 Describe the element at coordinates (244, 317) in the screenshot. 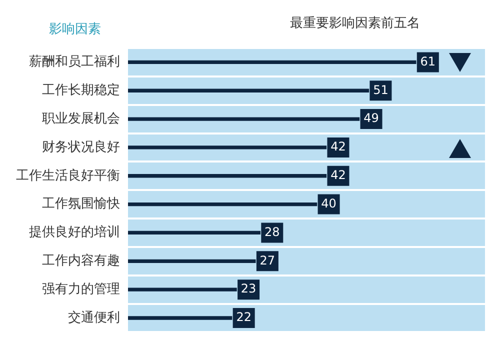

I see `data-label: 22` at that location.